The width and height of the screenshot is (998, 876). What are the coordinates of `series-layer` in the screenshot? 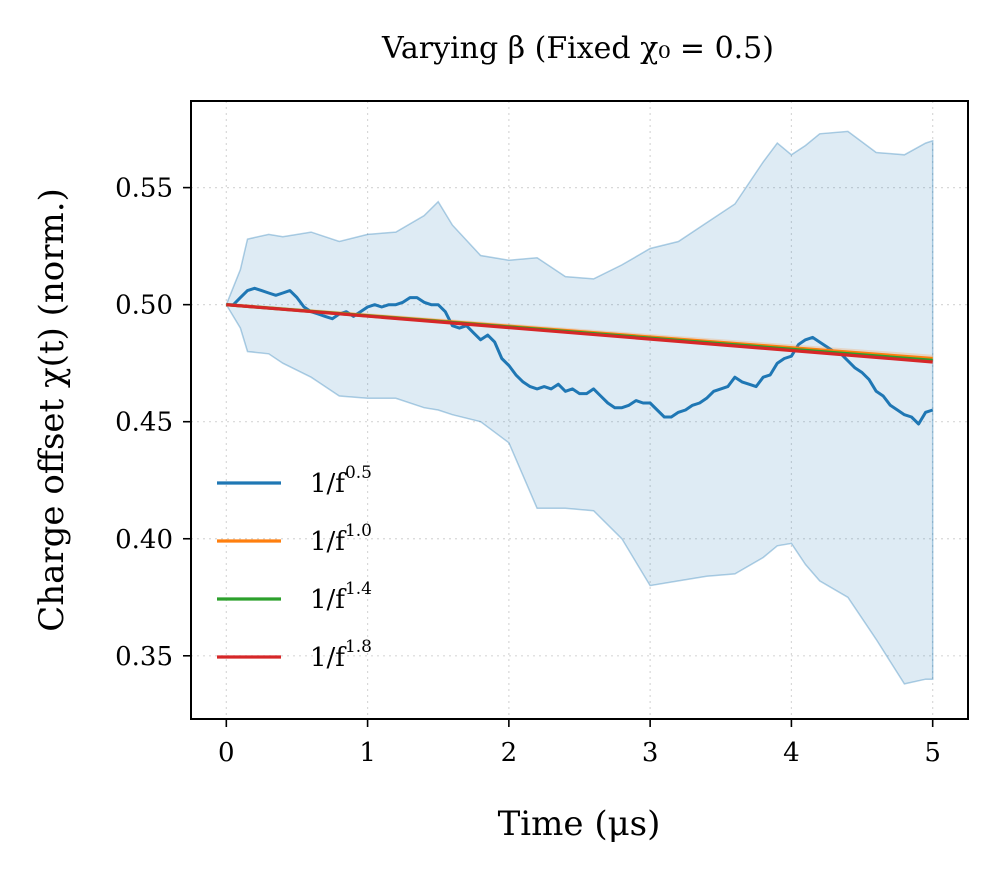 It's located at (580, 356).